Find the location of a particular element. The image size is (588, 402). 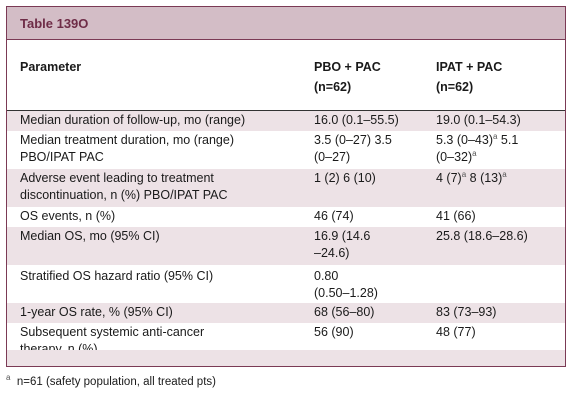

row-parameter-line: discontinuation, n (%) PBO/IPAT PAC is located at coordinates (124, 195).